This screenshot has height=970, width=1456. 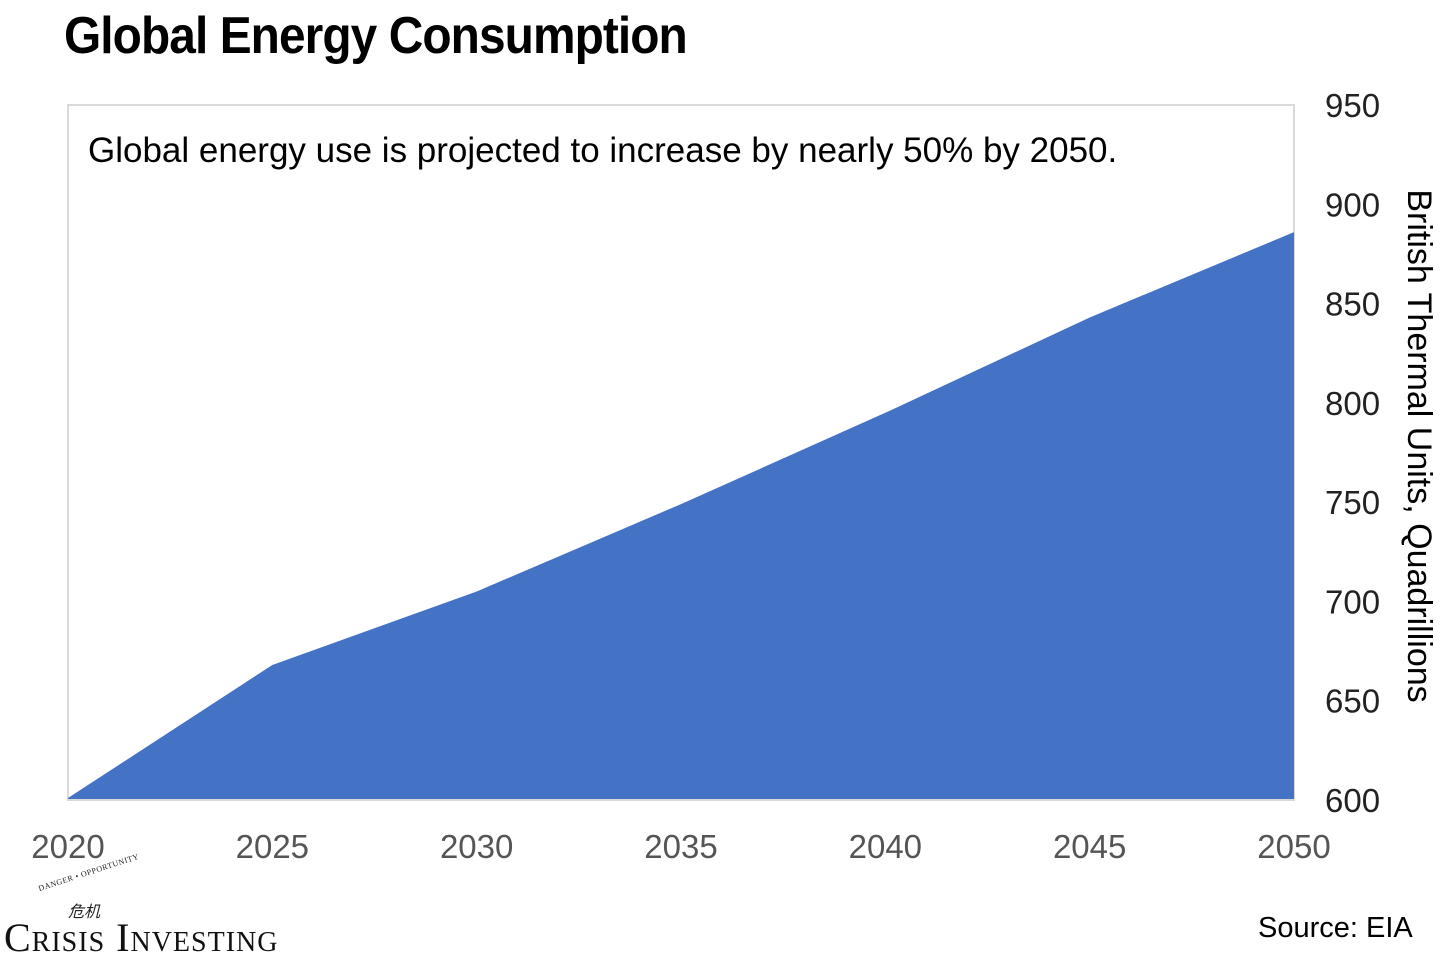 What do you see at coordinates (1089, 846) in the screenshot?
I see `x-tick-2045: 2045` at bounding box center [1089, 846].